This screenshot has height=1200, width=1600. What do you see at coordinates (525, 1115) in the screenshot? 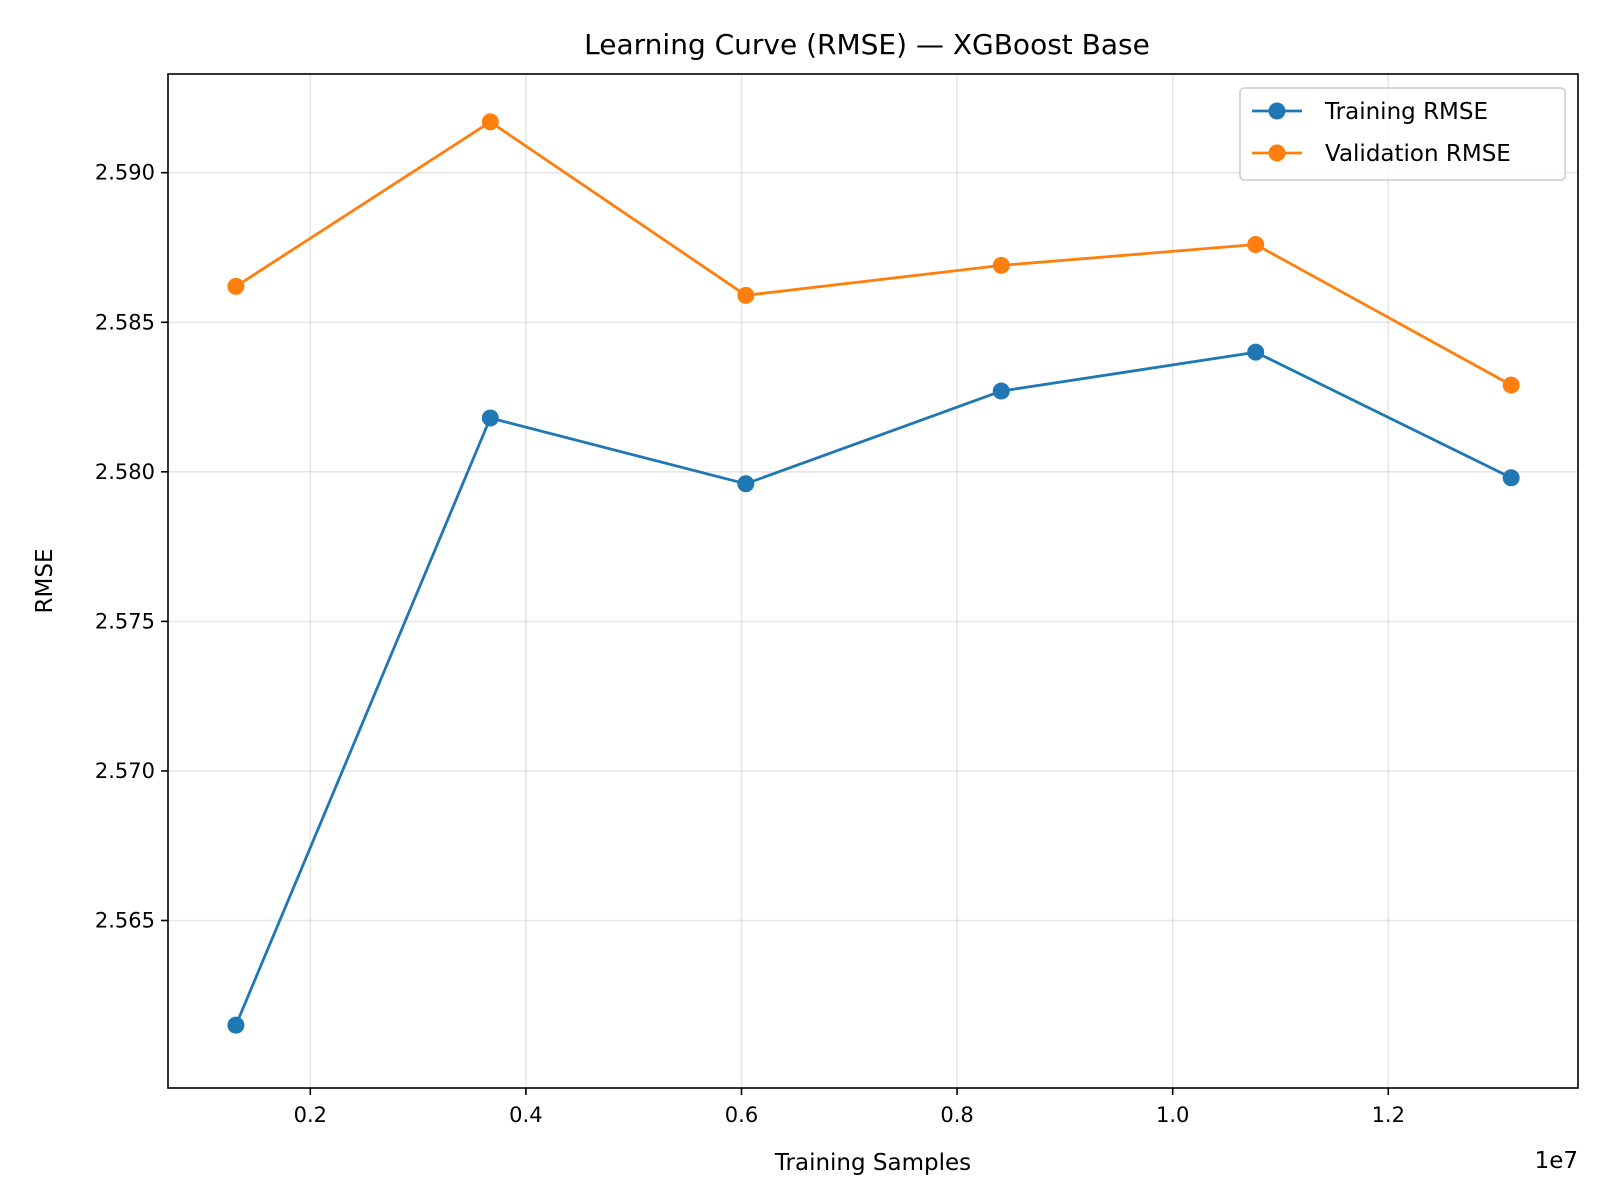
I see `x-tick-label: 0.4` at bounding box center [525, 1115].